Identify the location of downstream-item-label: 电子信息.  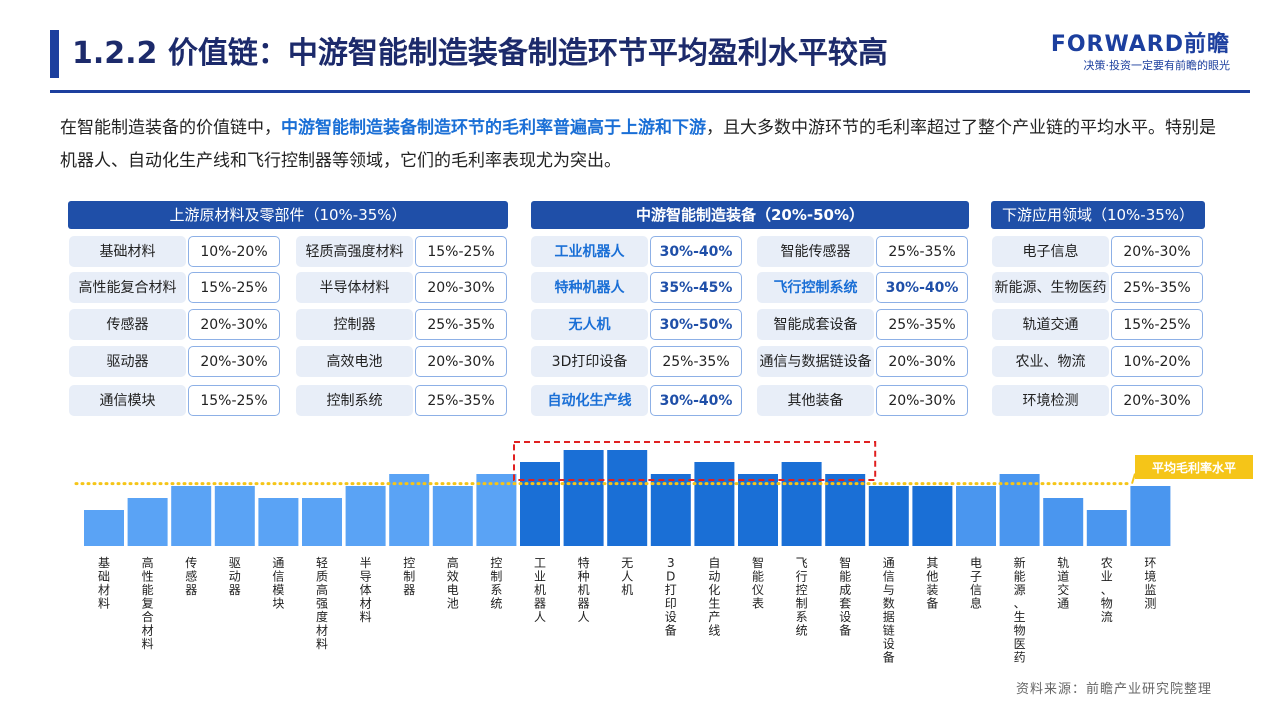
(1050, 251).